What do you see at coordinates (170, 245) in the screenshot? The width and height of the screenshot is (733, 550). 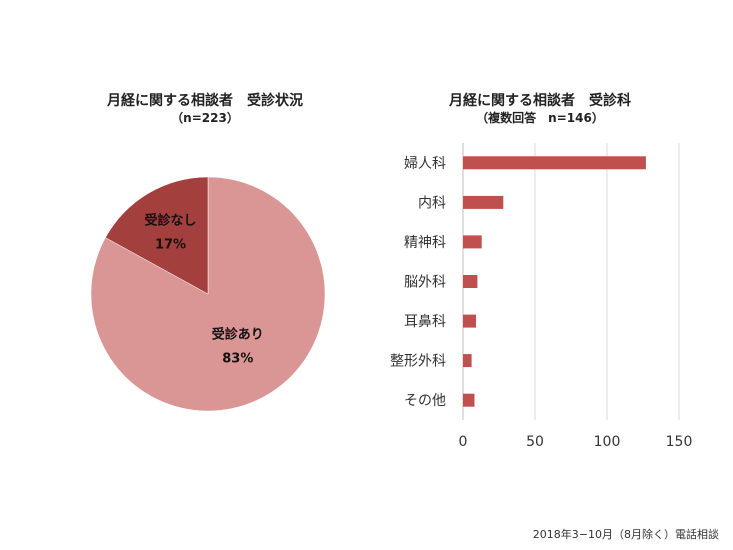 I see `pie-slice-value-1: 17%` at bounding box center [170, 245].